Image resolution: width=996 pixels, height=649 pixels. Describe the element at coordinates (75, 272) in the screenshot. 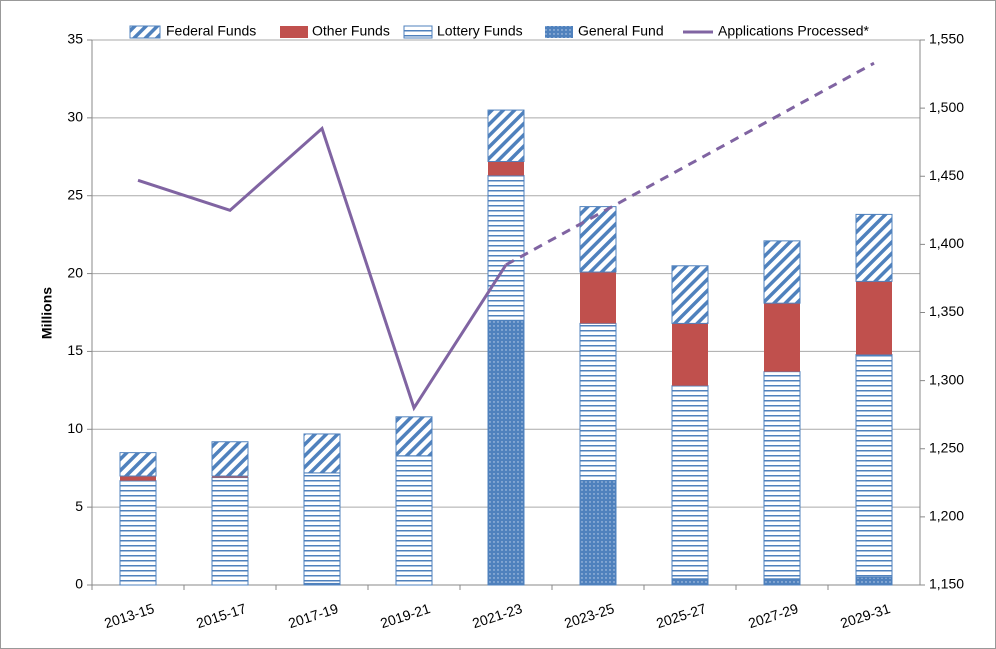

I see `y-tick-label: 20` at that location.